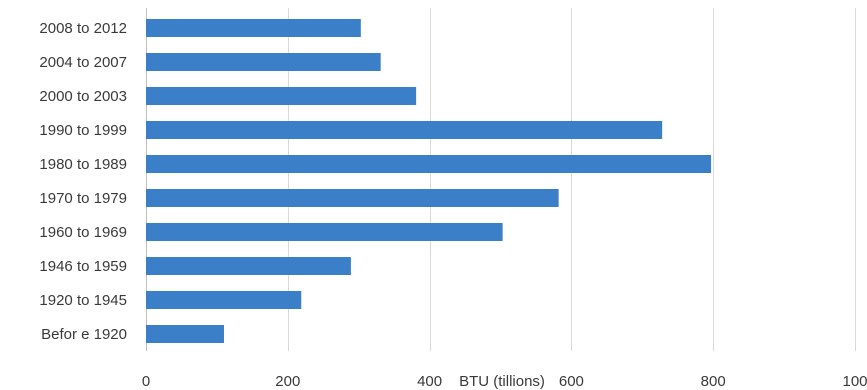 This screenshot has height=390, width=867. What do you see at coordinates (83, 198) in the screenshot?
I see `category-label: 1970 to 1979` at bounding box center [83, 198].